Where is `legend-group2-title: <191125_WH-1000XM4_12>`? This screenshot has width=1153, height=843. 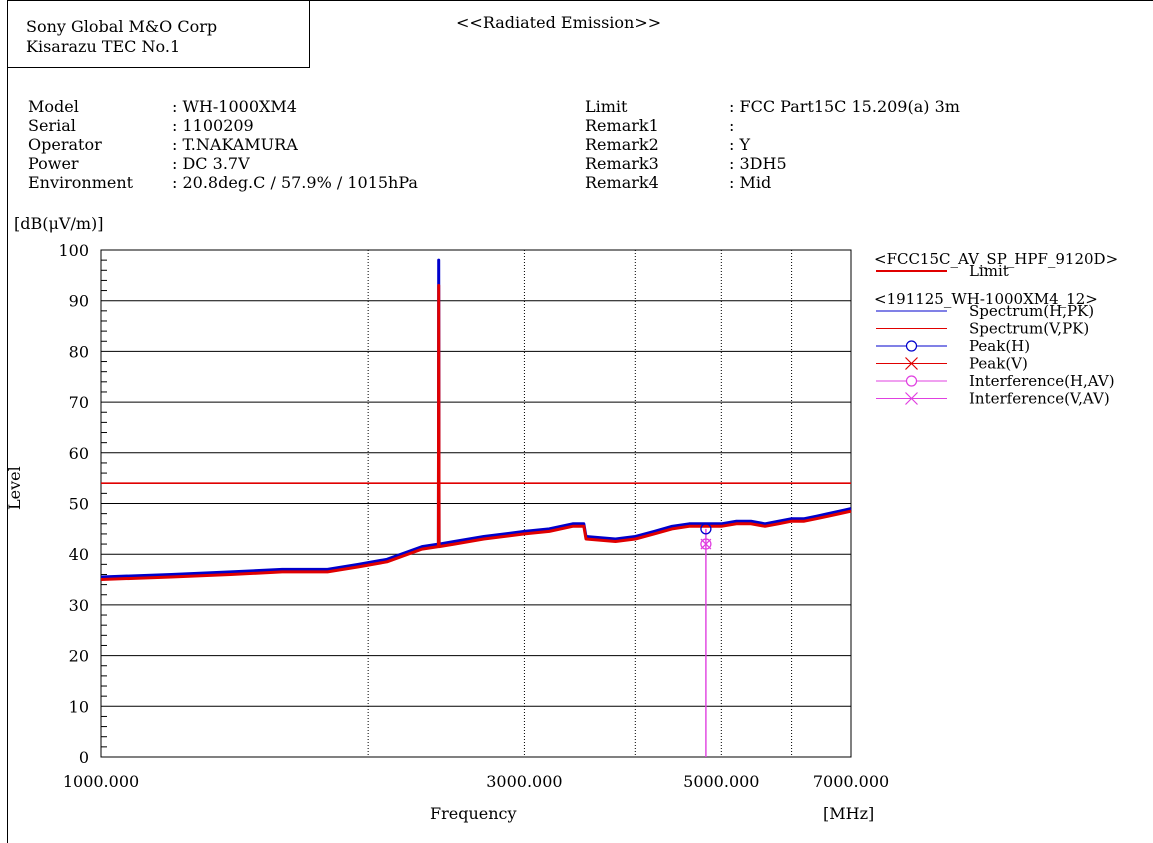 legend-group2-title: <191125_WH-1000XM4_12> is located at coordinates (986, 299).